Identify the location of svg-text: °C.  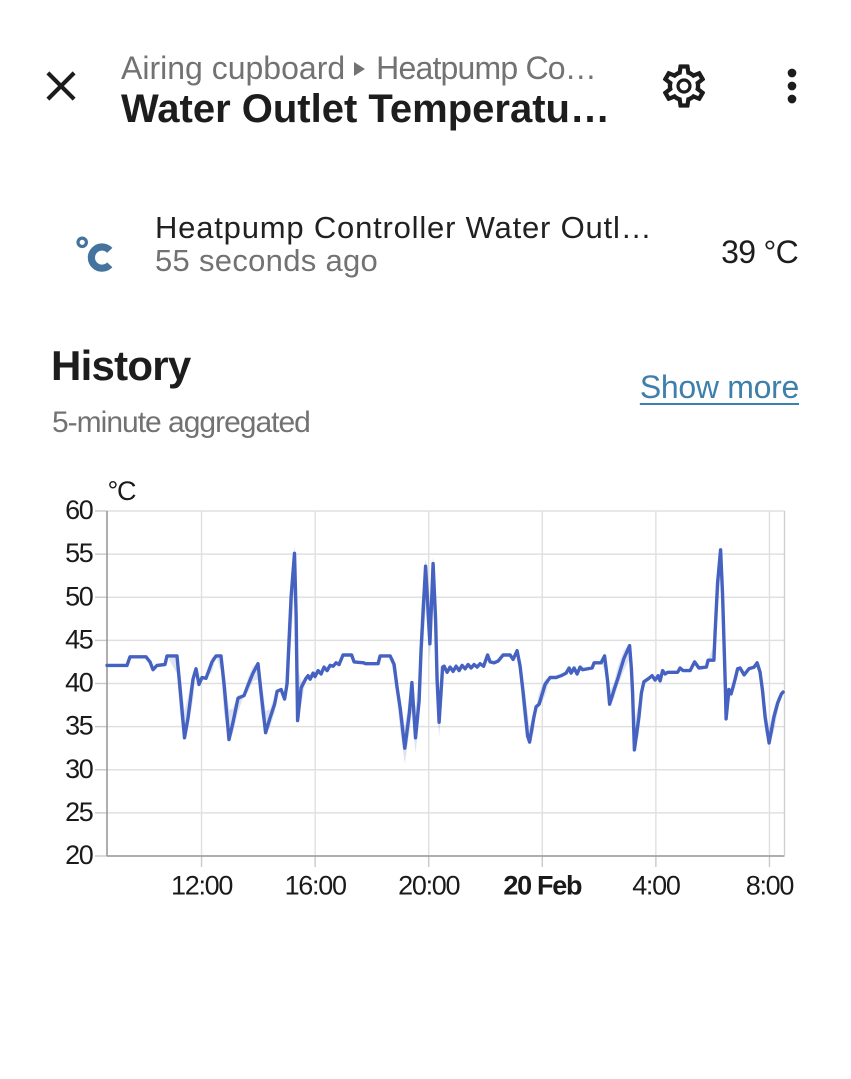
(122, 491).